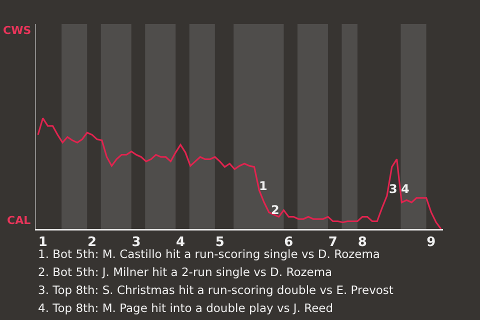 This screenshot has height=320, width=480. What do you see at coordinates (405, 189) in the screenshot?
I see `annotation: 4` at bounding box center [405, 189].